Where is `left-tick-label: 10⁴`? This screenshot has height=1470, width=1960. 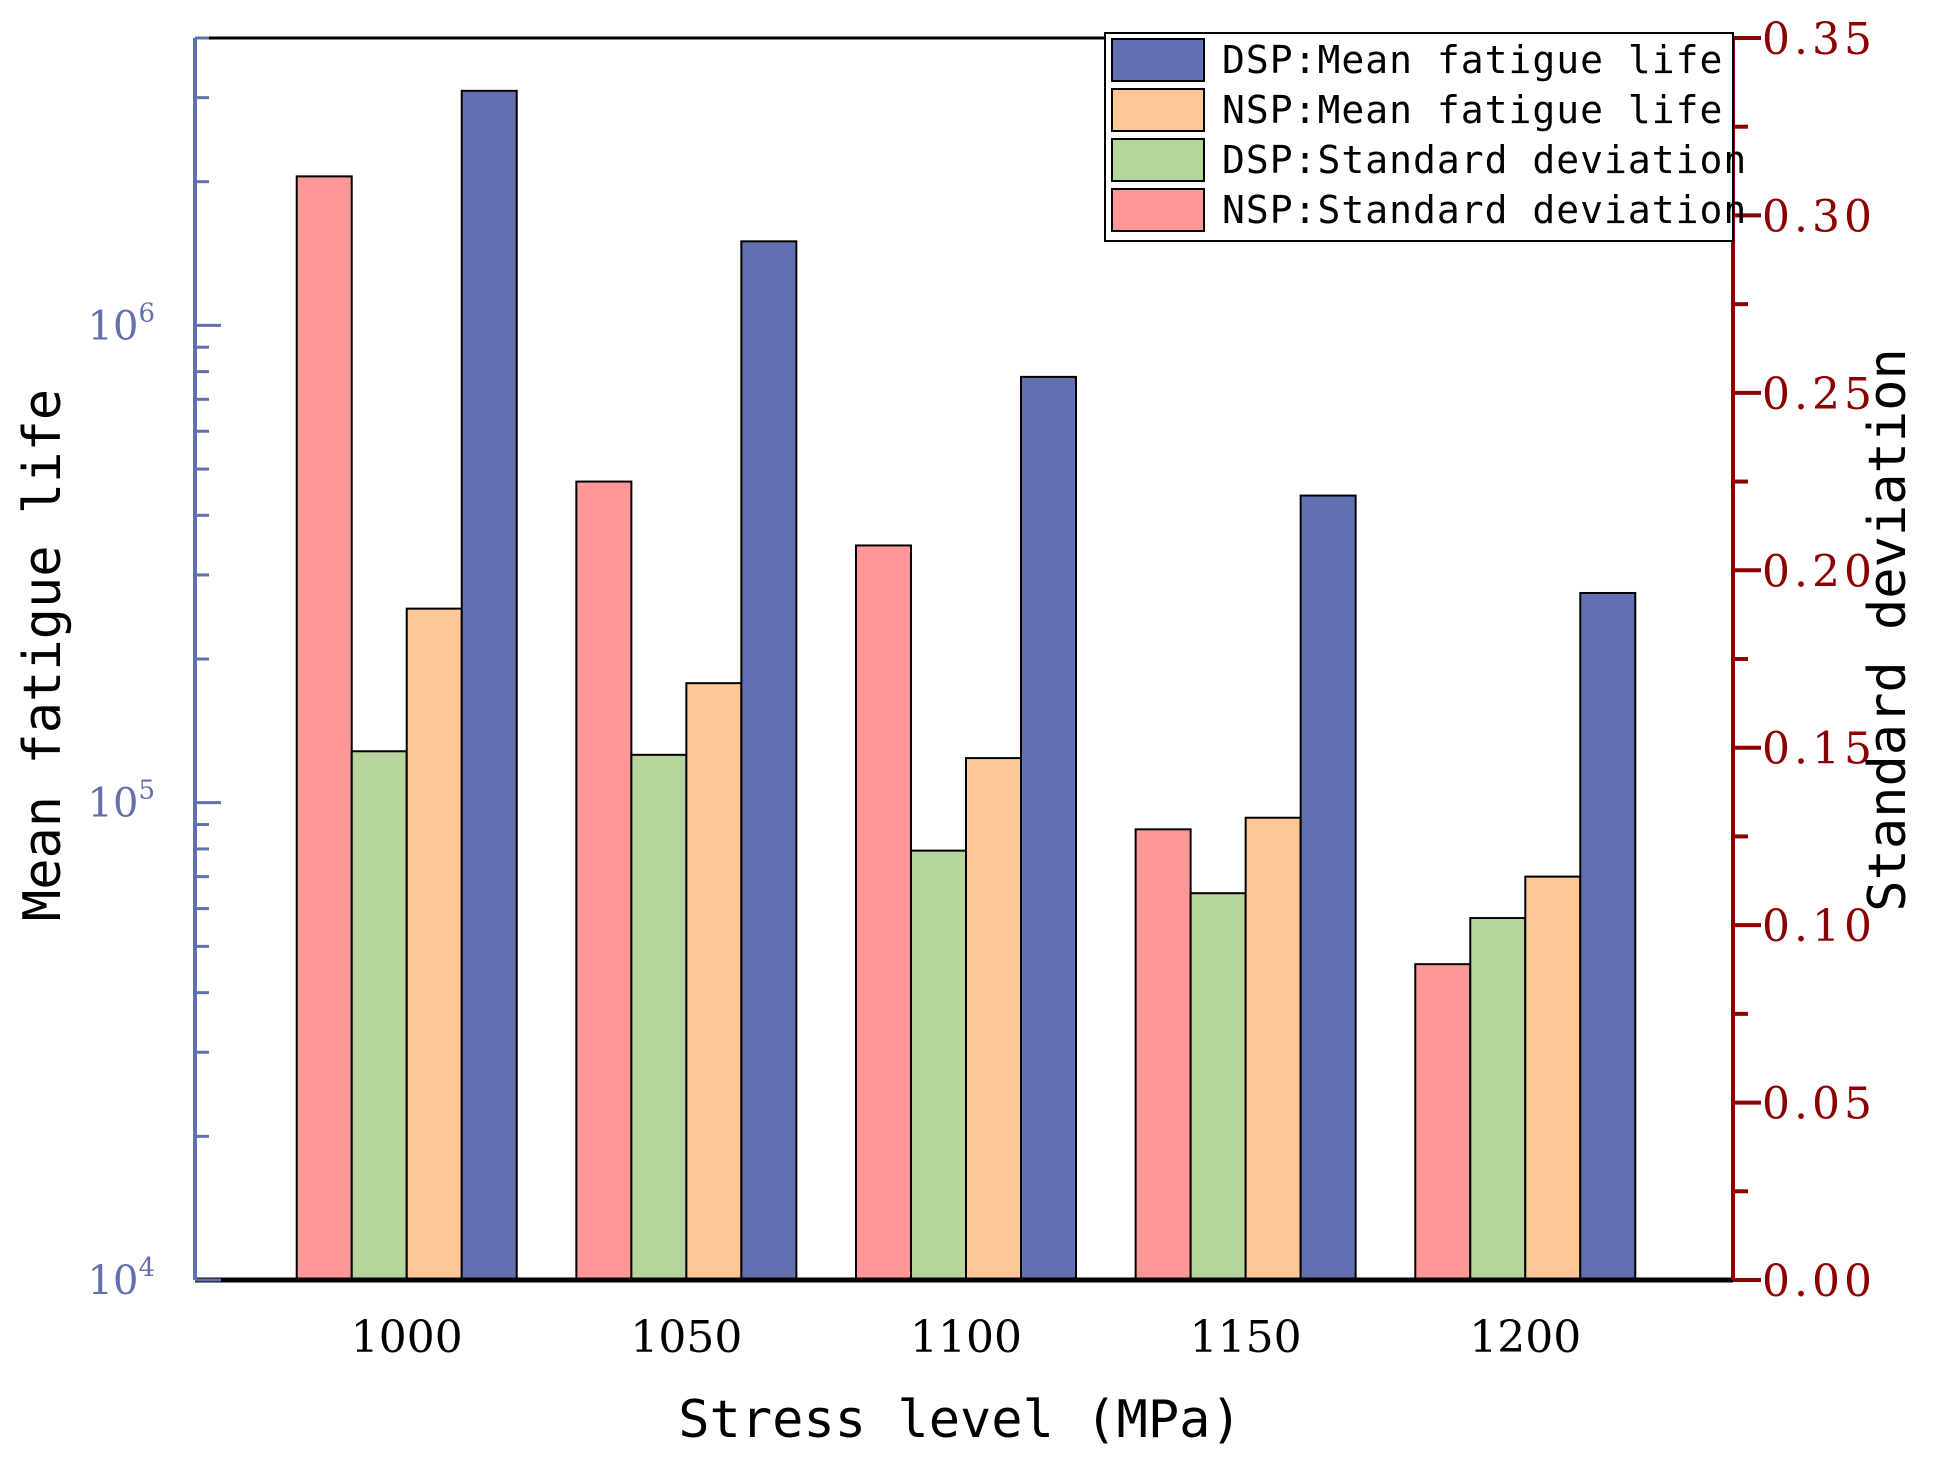
left-tick-label: 10⁴ is located at coordinates (121, 1278).